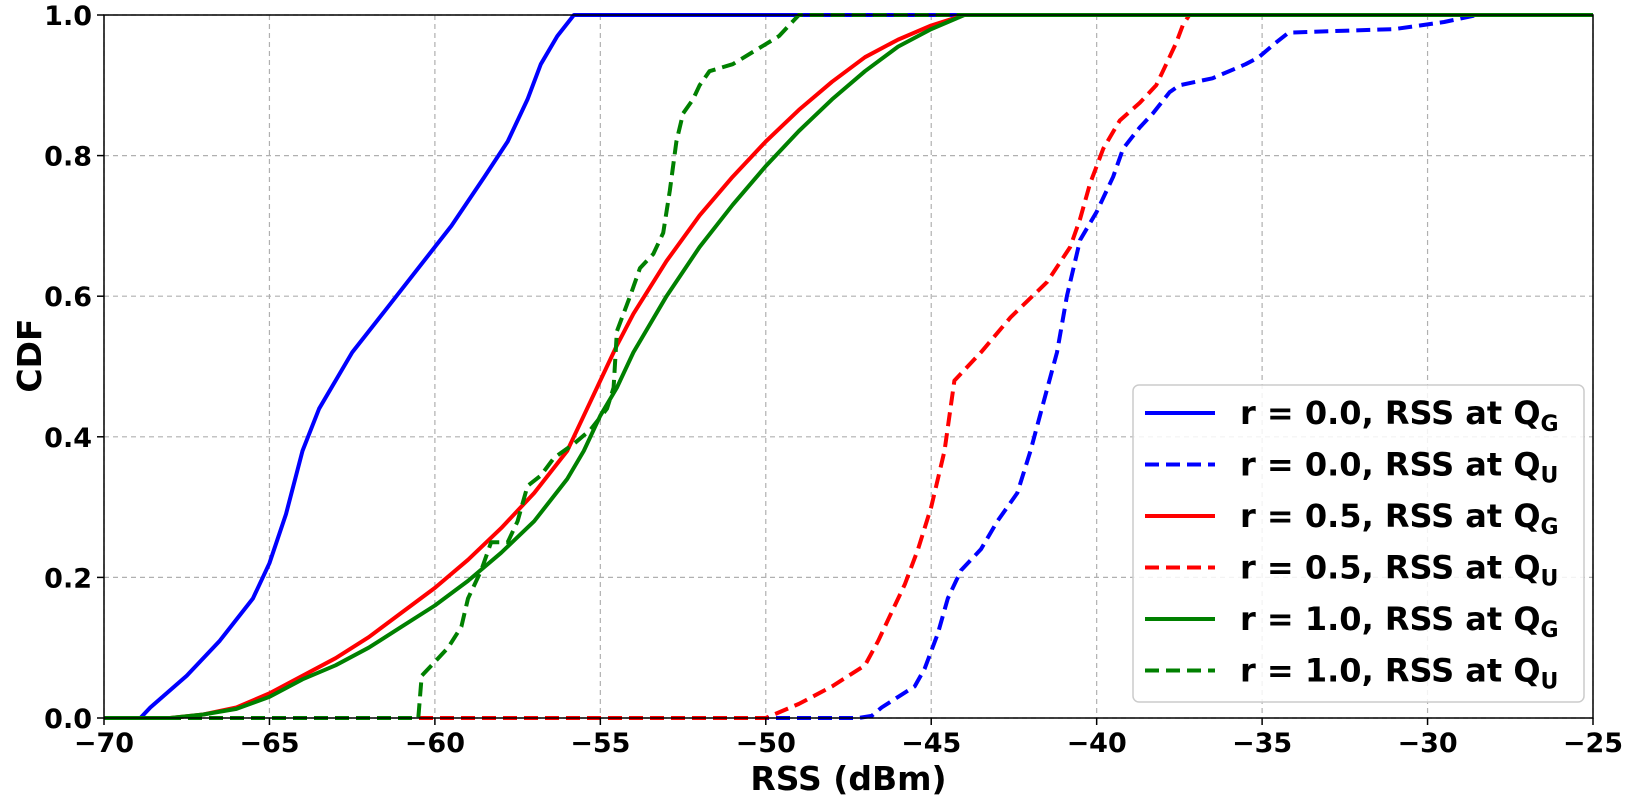 This screenshot has width=1629, height=799. Describe the element at coordinates (1427, 743) in the screenshot. I see `x-tick-label: −30` at that location.